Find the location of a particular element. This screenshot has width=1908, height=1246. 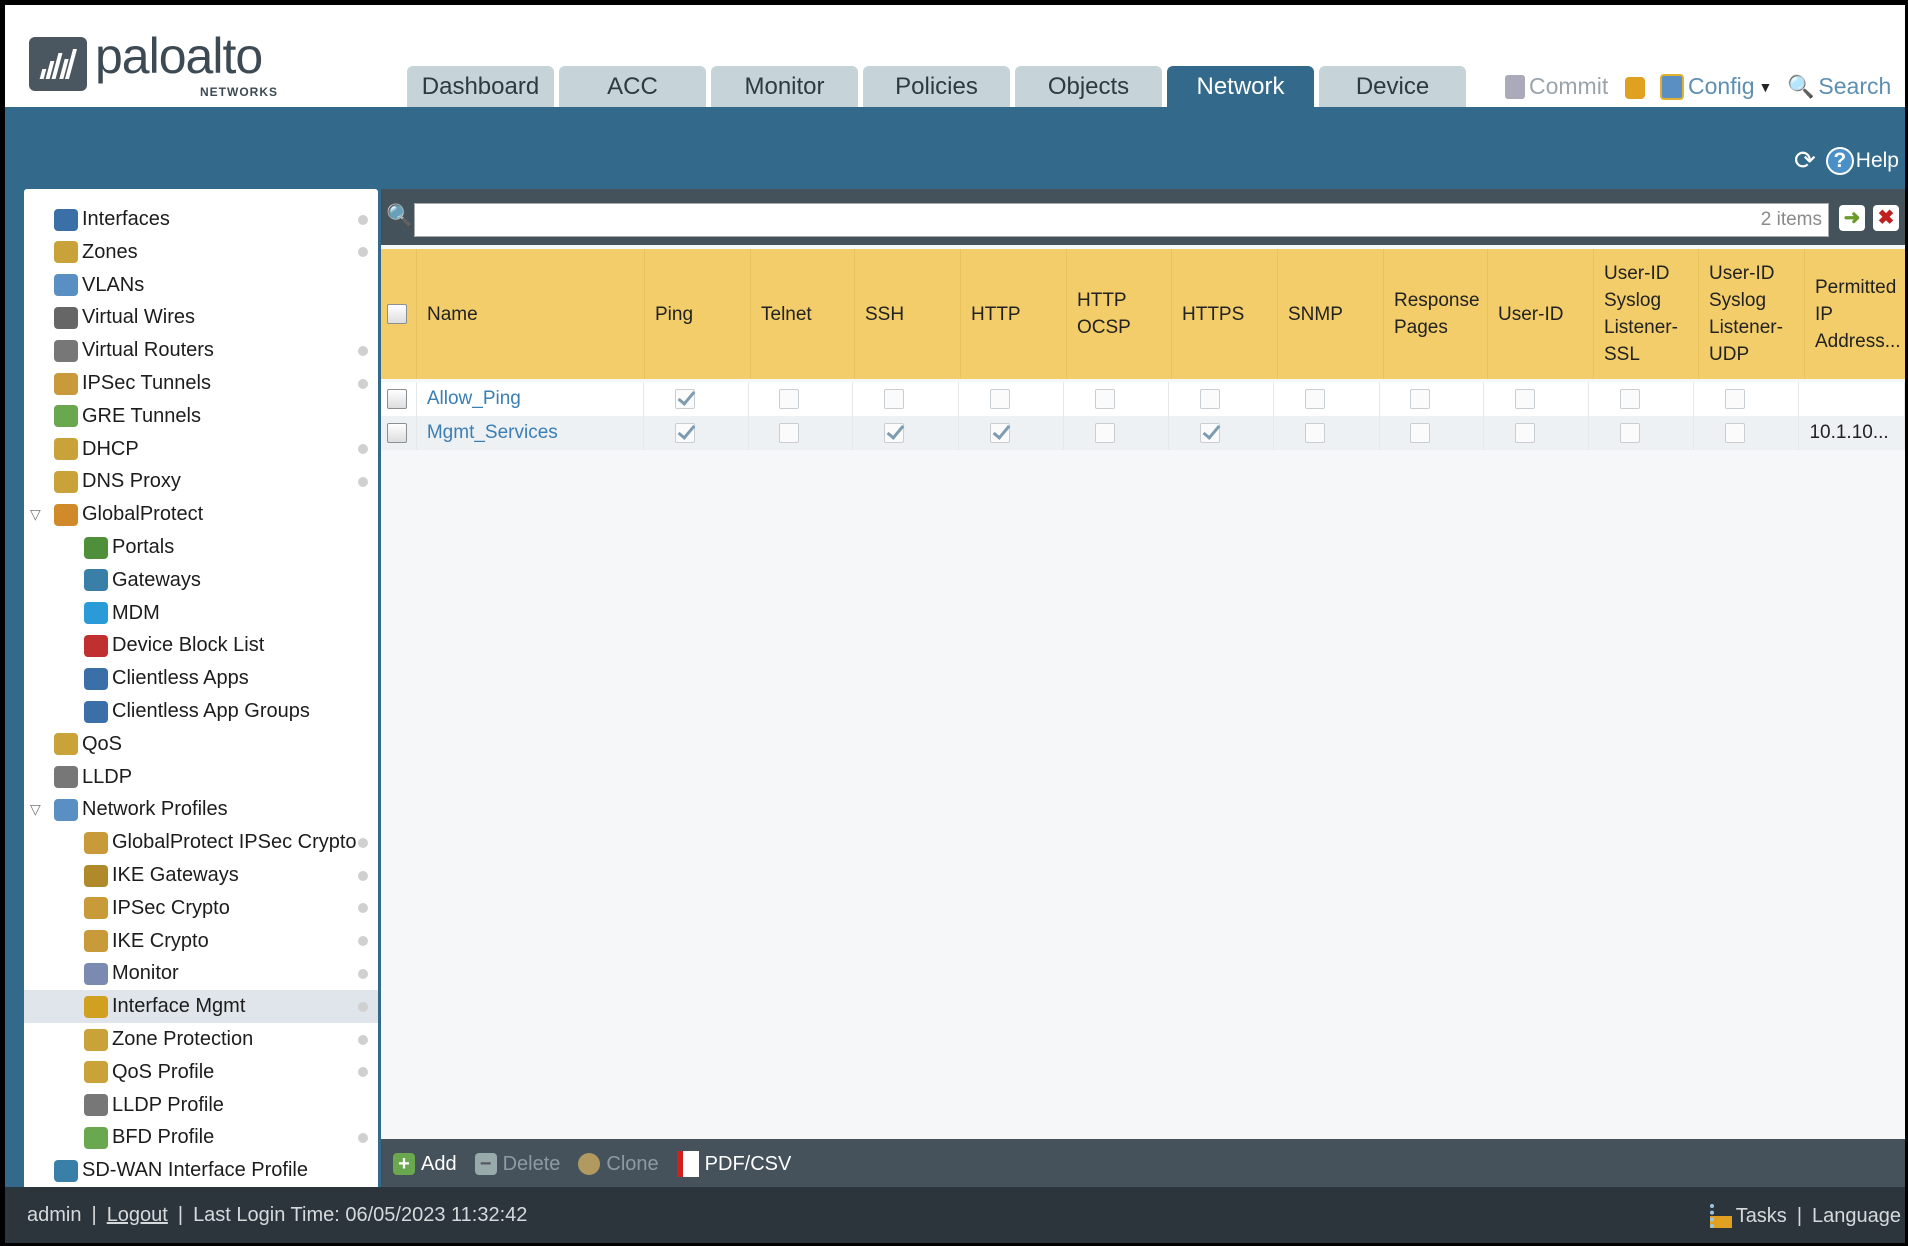

config-menu: Config ▼ is located at coordinates (1716, 86).